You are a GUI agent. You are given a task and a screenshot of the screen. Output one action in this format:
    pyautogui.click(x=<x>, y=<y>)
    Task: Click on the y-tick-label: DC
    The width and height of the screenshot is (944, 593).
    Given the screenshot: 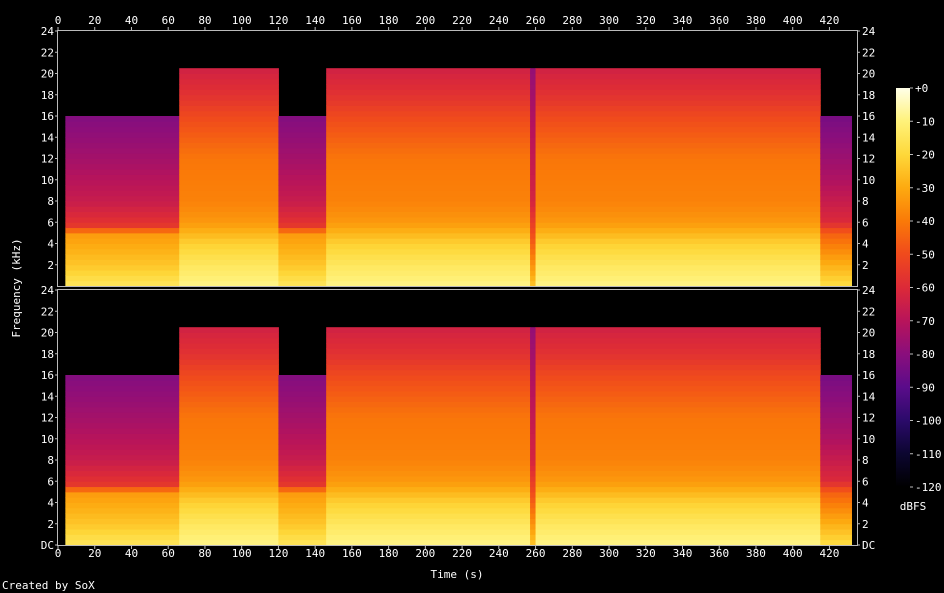 What is the action you would take?
    pyautogui.click(x=47, y=545)
    